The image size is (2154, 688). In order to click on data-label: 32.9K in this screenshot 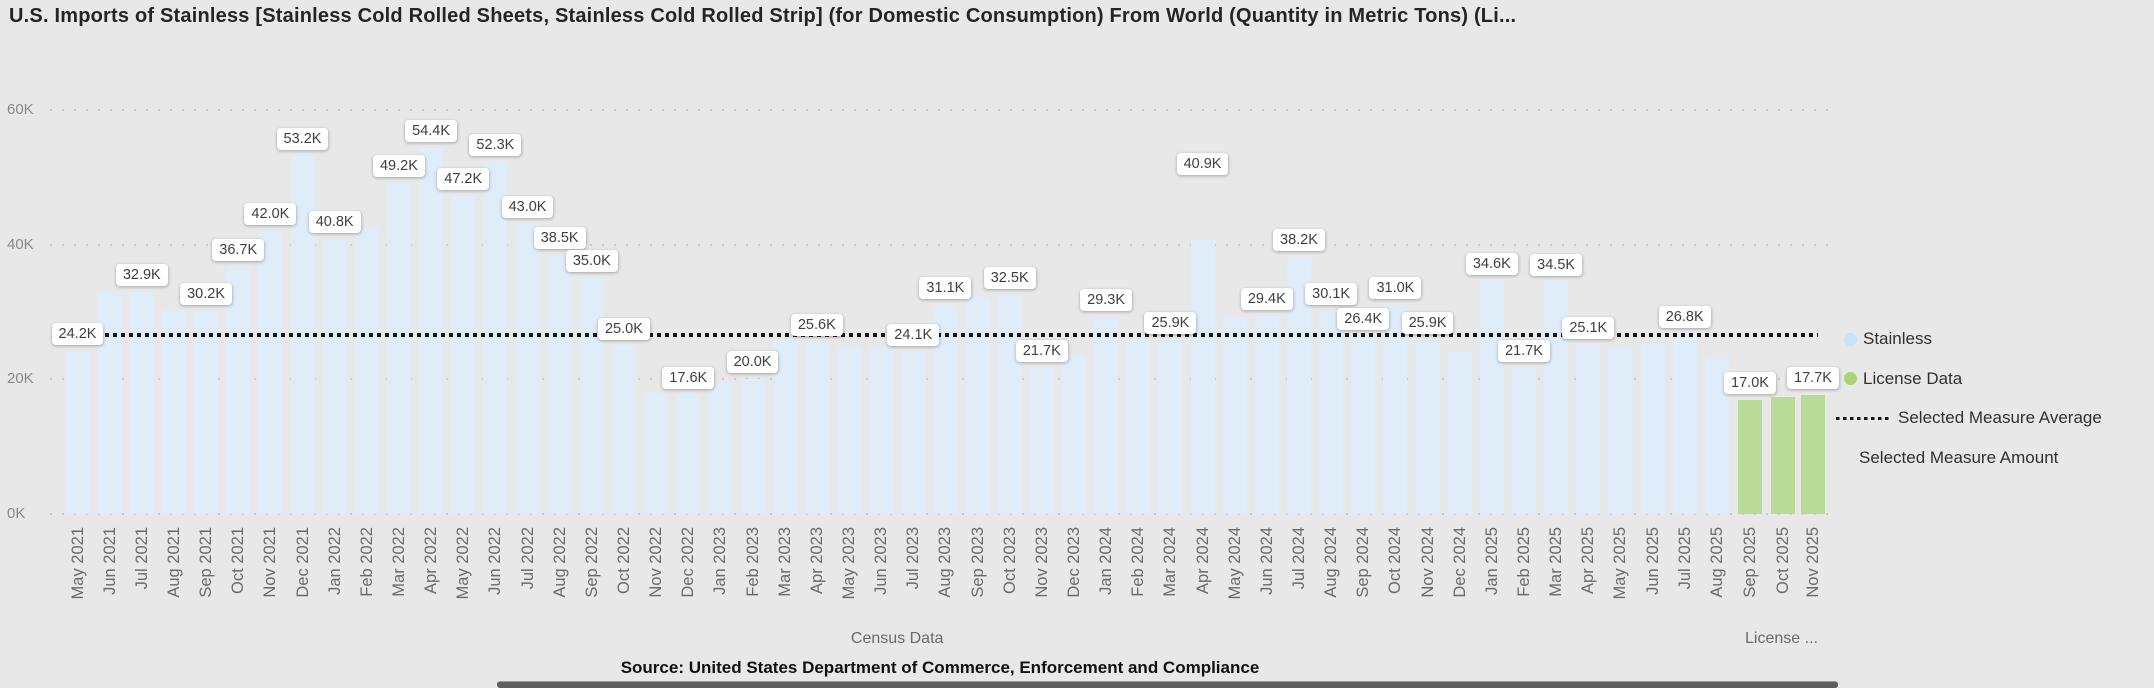, I will do `click(141, 275)`.